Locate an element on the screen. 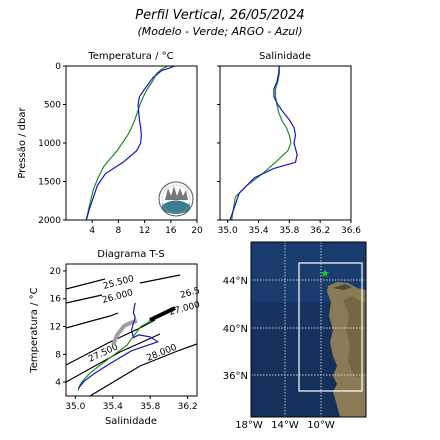 Image resolution: width=440 pixels, height=440 pixels. map-region-box is located at coordinates (330, 327).